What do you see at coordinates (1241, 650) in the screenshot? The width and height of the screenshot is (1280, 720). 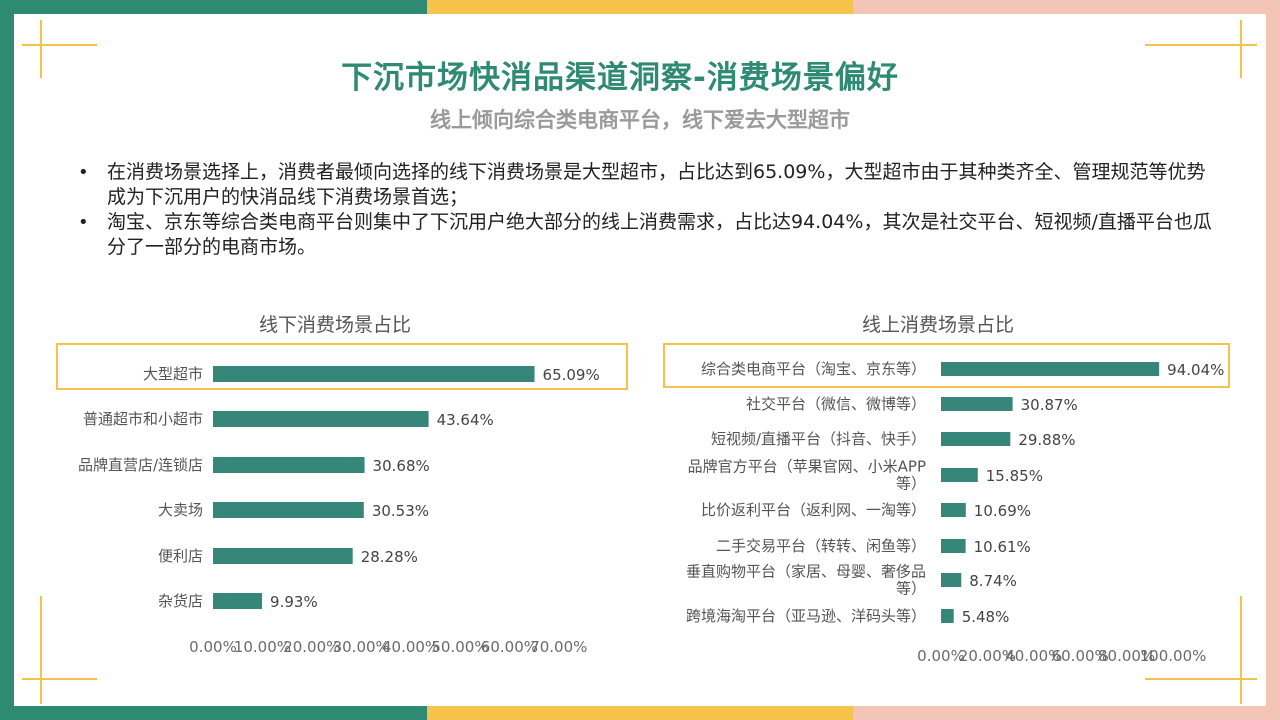 I see `corner-ornament-br-v` at bounding box center [1241, 650].